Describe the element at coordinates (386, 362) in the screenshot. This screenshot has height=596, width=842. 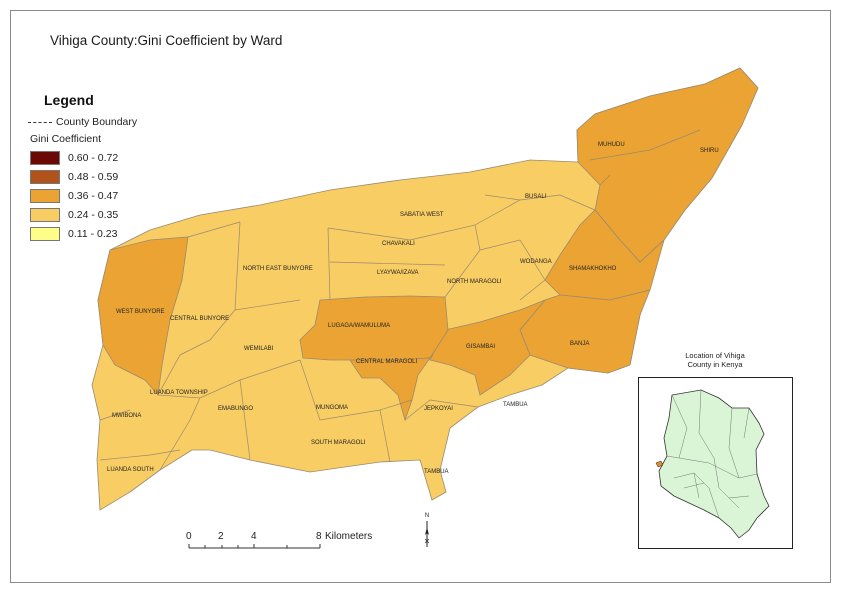
I see `ward-label: CENTRAL MARAGOLI` at that location.